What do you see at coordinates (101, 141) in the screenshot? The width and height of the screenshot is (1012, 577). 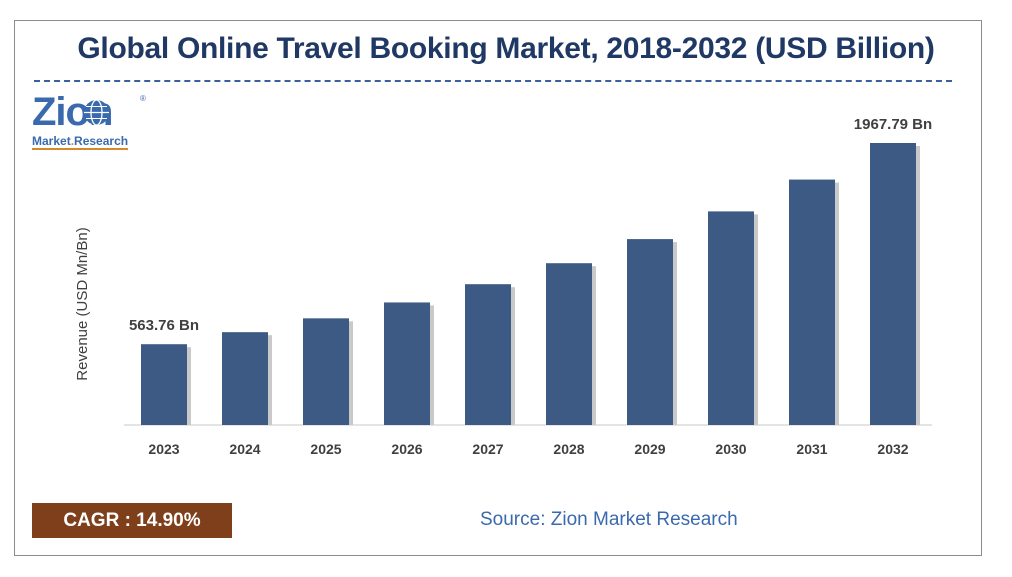 I see `logo-sub-research: Research` at bounding box center [101, 141].